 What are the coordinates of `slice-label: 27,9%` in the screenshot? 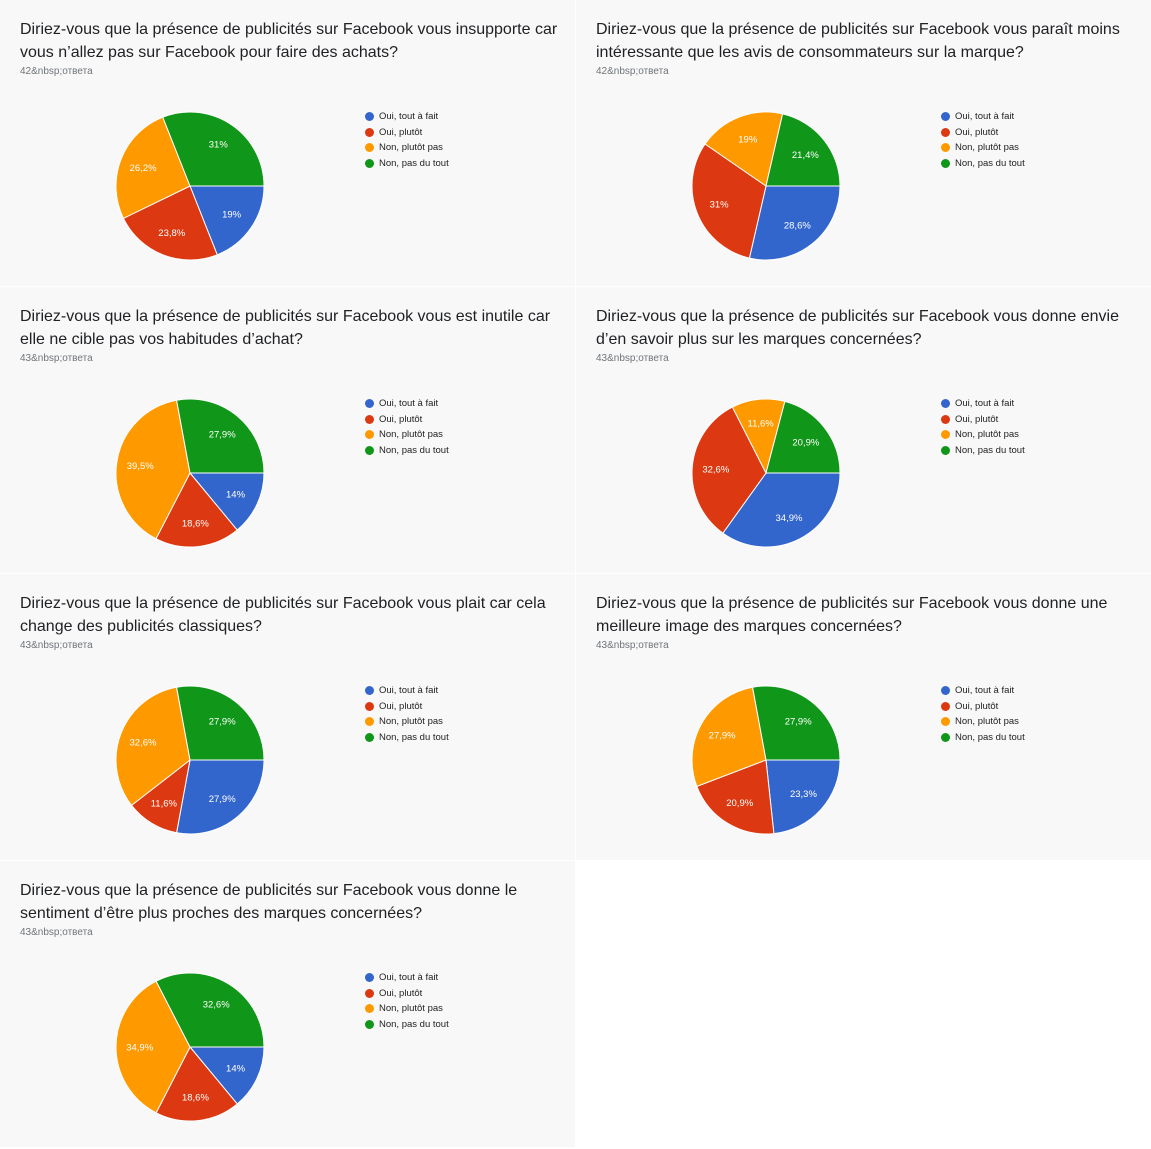 It's located at (798, 722).